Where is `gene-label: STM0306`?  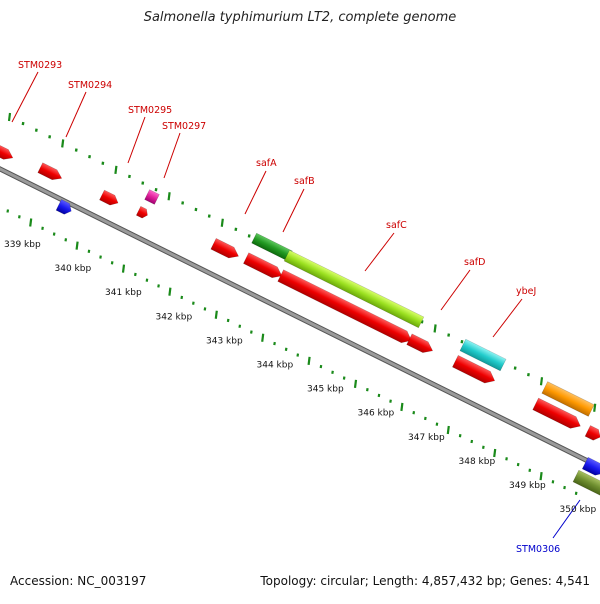 gene-label: STM0306 is located at coordinates (538, 549).